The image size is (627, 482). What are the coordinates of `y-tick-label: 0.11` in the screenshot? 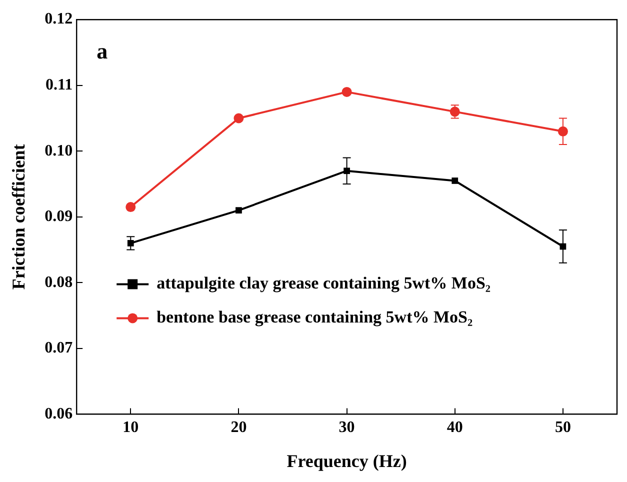 It's located at (59, 85).